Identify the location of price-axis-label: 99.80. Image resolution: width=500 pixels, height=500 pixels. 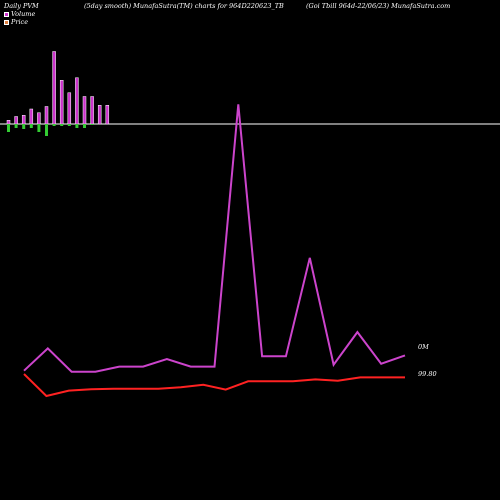
(427, 374).